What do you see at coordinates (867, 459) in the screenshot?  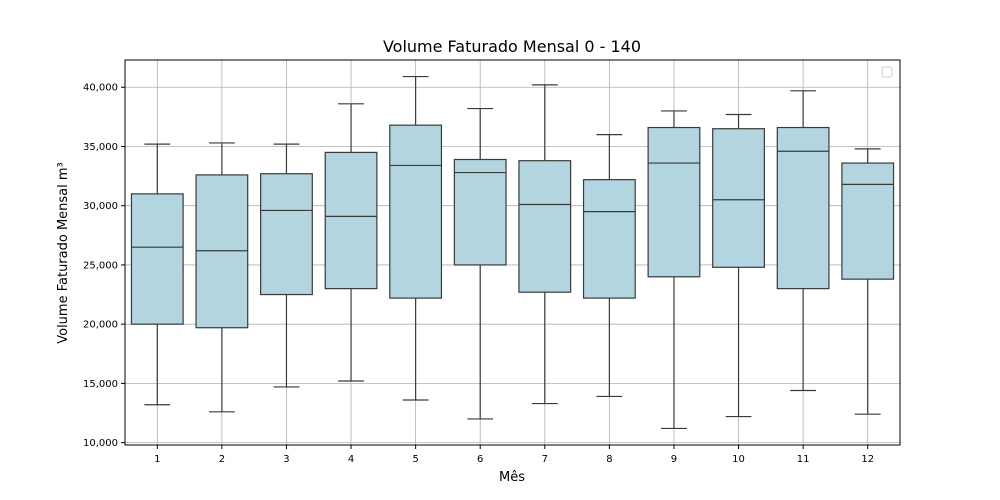 I see `x-tick-label: 12` at bounding box center [867, 459].